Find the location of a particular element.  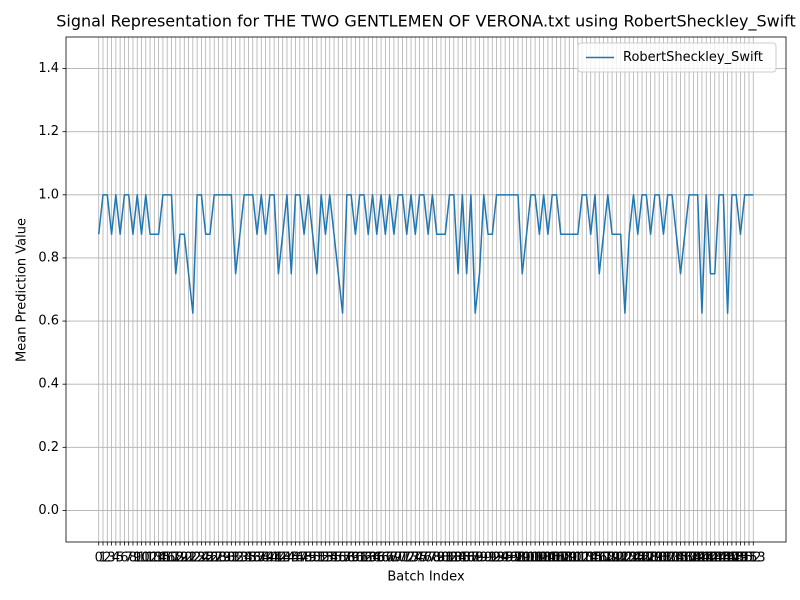

x-tick-label: 109 is located at coordinates (565, 558).